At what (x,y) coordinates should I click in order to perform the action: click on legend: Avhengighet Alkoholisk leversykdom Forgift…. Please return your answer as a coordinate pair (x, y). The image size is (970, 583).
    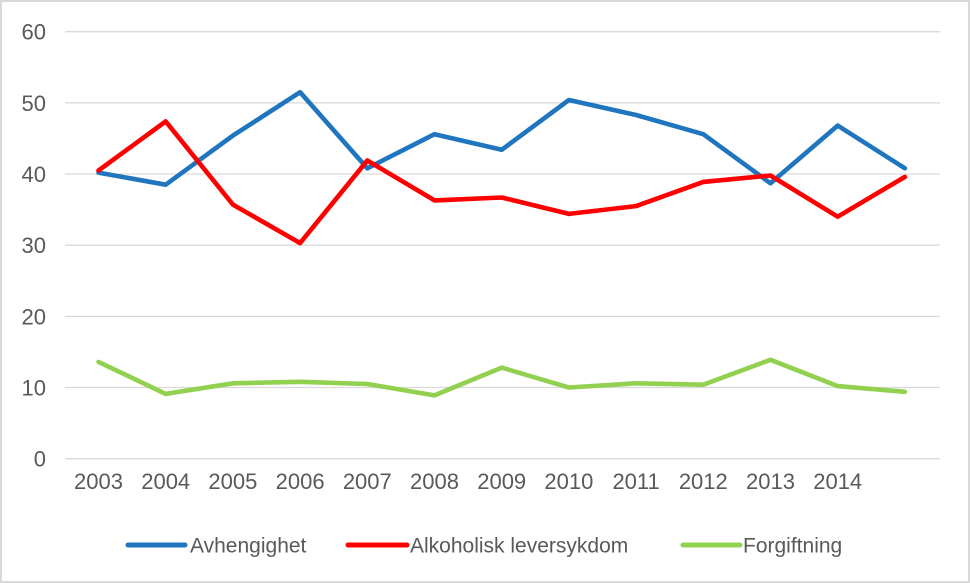
    Looking at the image, I should click on (483, 546).